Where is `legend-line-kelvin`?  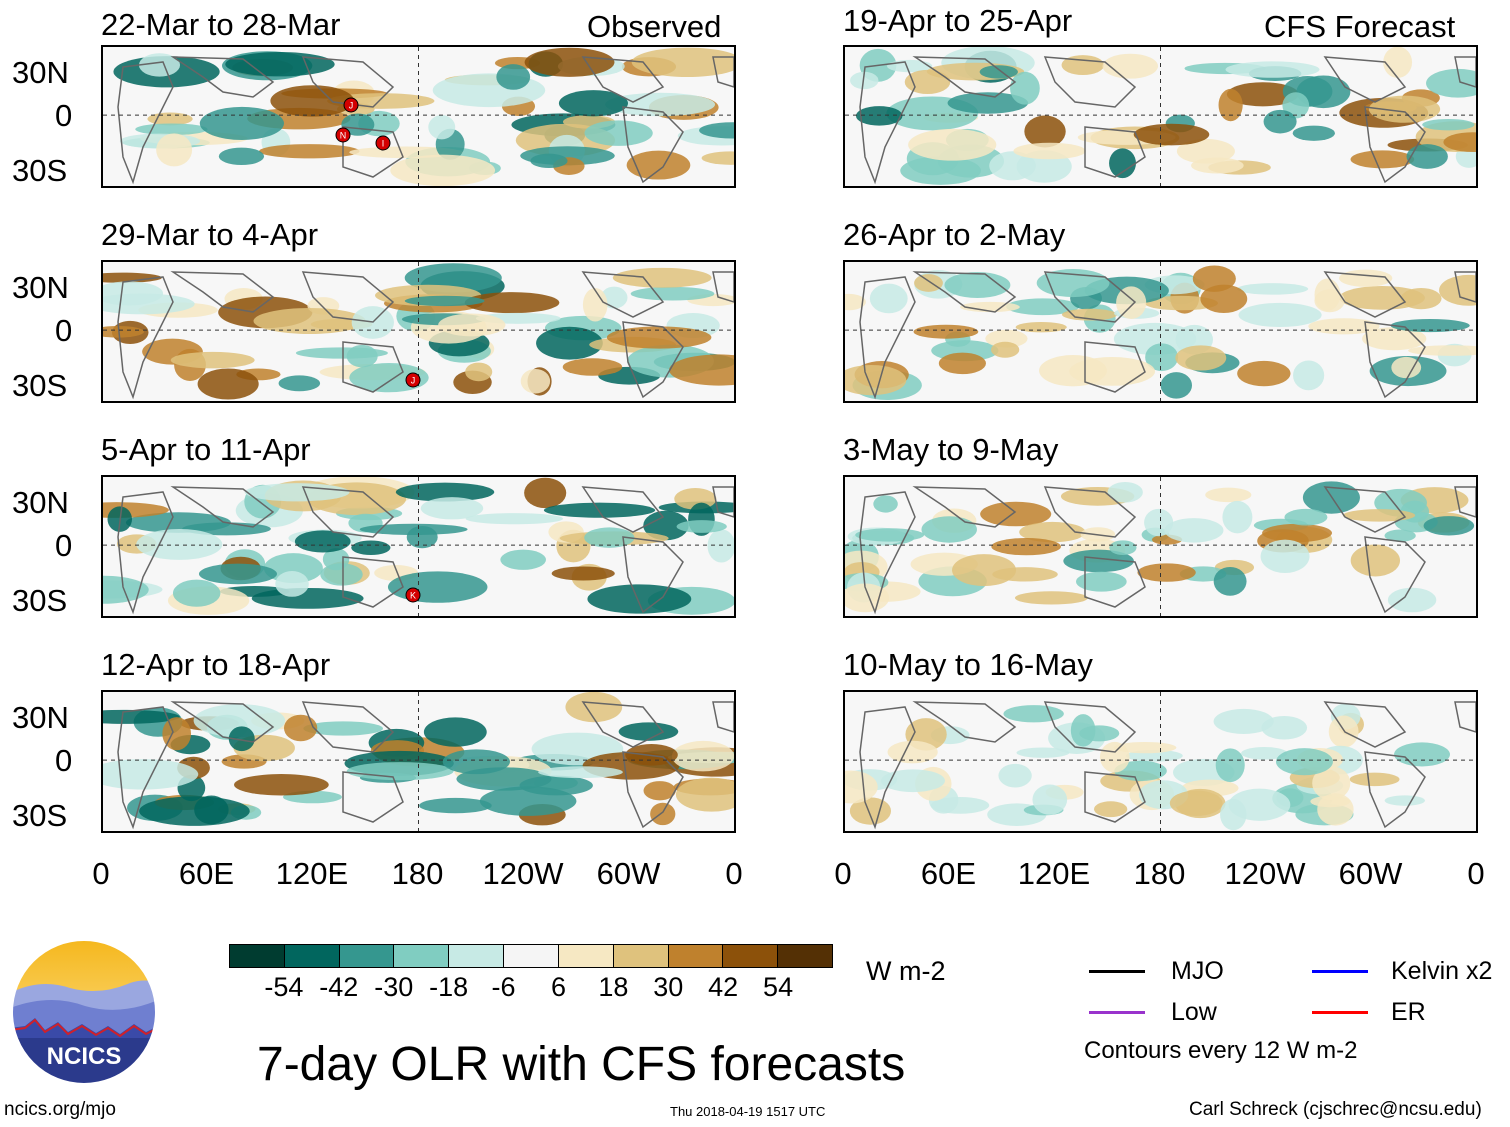
legend-line-kelvin is located at coordinates (1340, 971).